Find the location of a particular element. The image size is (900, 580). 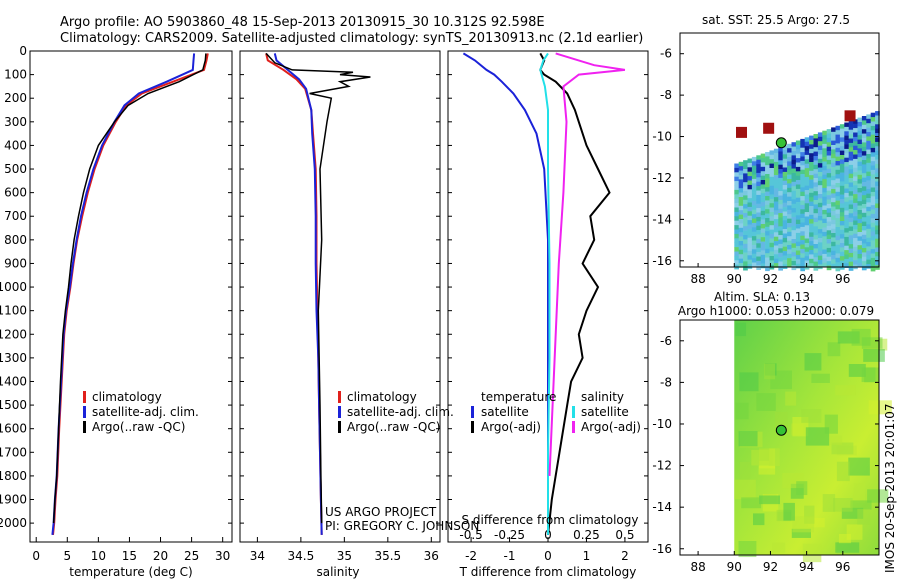

series-line is located at coordinates (129, 288).